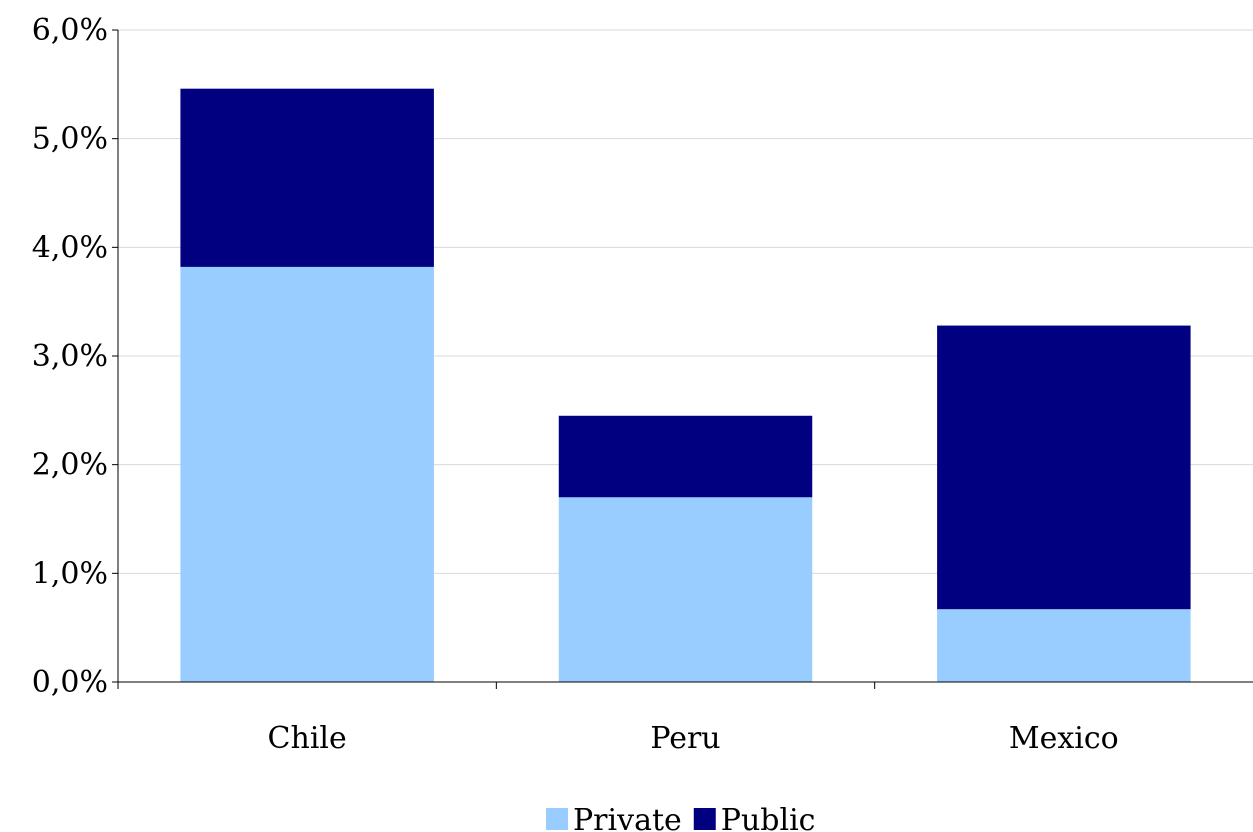 The width and height of the screenshot is (1253, 832). What do you see at coordinates (70, 139) in the screenshot?
I see `y-tick-label: 5,0%` at bounding box center [70, 139].